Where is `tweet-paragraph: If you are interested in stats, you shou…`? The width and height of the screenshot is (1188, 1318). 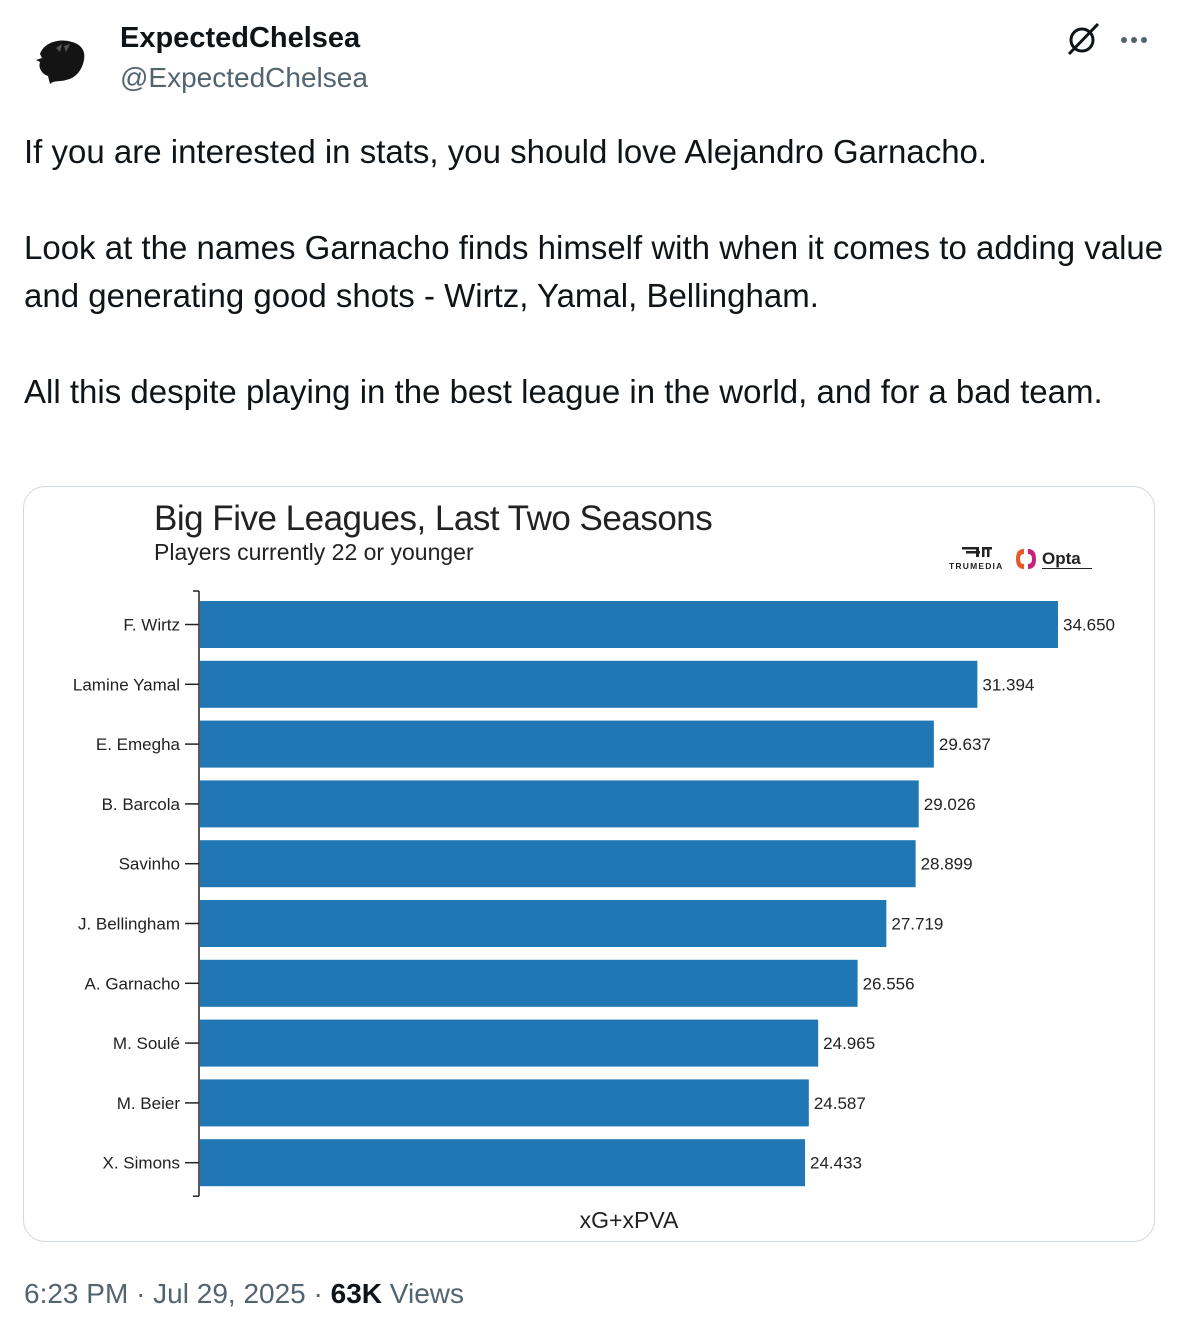 tweet-paragraph: If you are interested in stats, you shou… is located at coordinates (506, 151).